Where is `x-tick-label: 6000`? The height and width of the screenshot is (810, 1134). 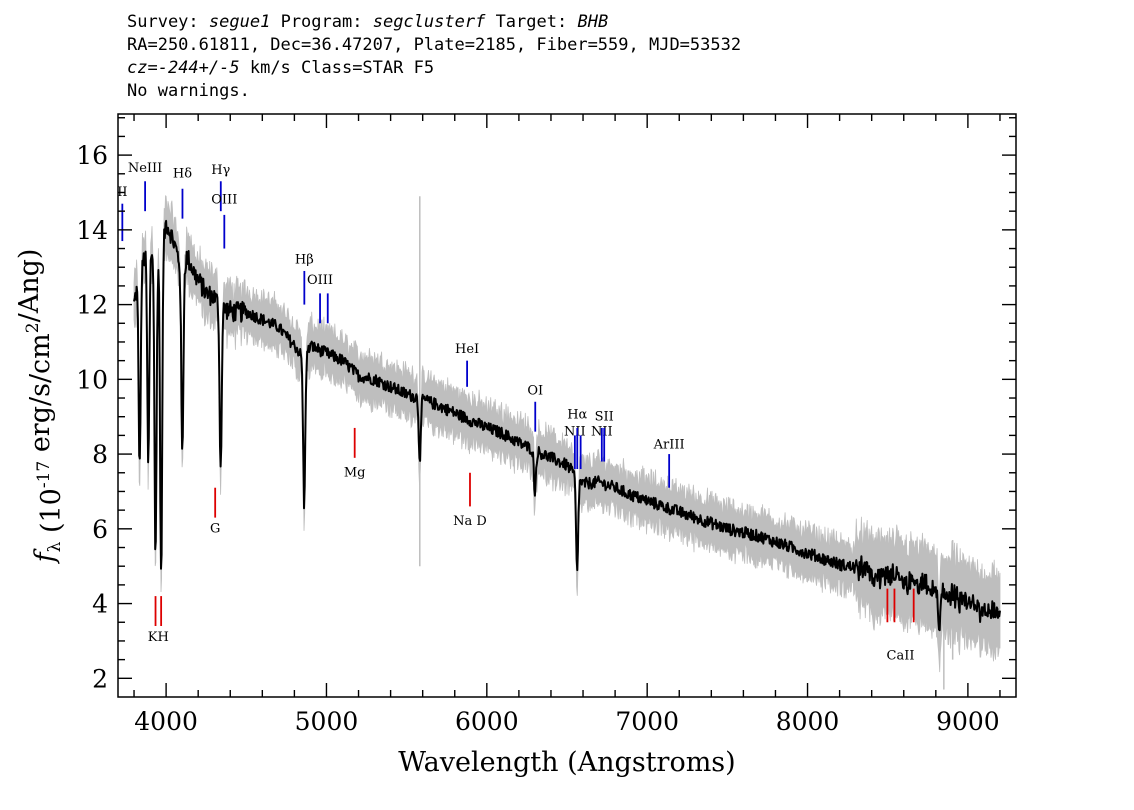 x-tick-label: 6000 is located at coordinates (487, 721).